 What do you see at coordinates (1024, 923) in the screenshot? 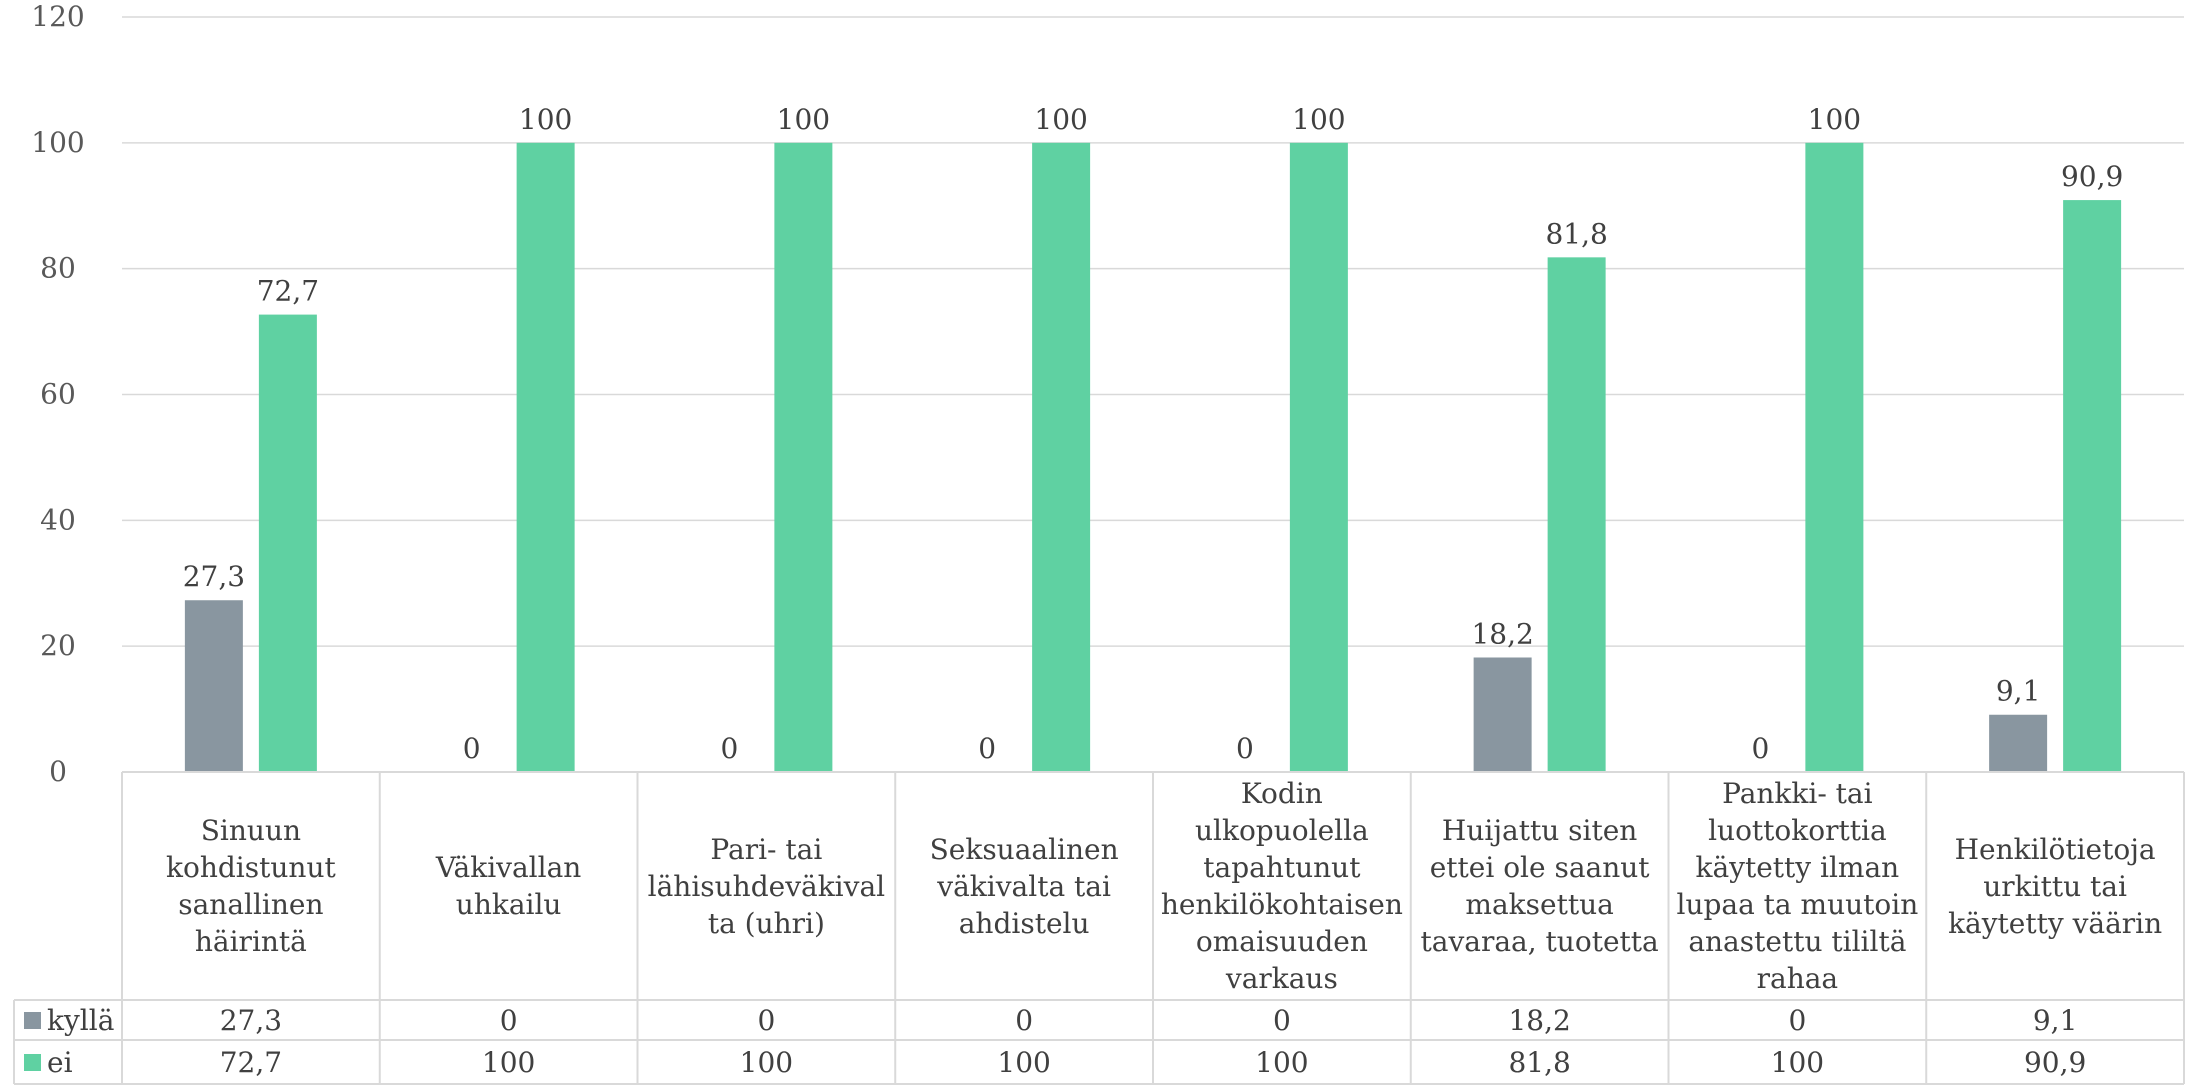
I see `category-label-line: ahdistelu` at bounding box center [1024, 923].